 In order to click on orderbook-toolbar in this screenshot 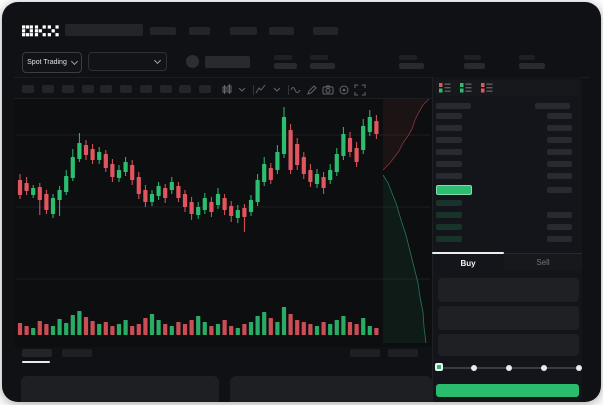, I will do `click(507, 88)`.